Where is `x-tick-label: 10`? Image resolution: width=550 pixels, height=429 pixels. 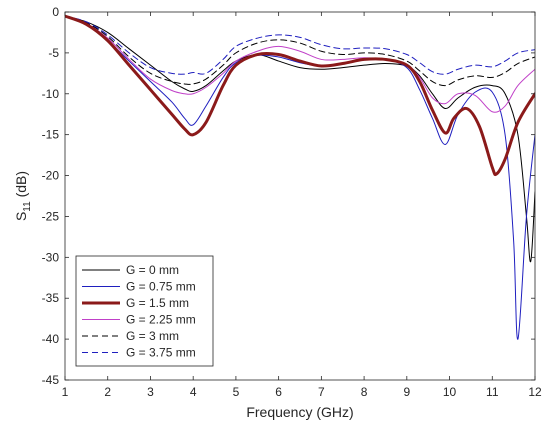
x-tick-label: 10 is located at coordinates (450, 392).